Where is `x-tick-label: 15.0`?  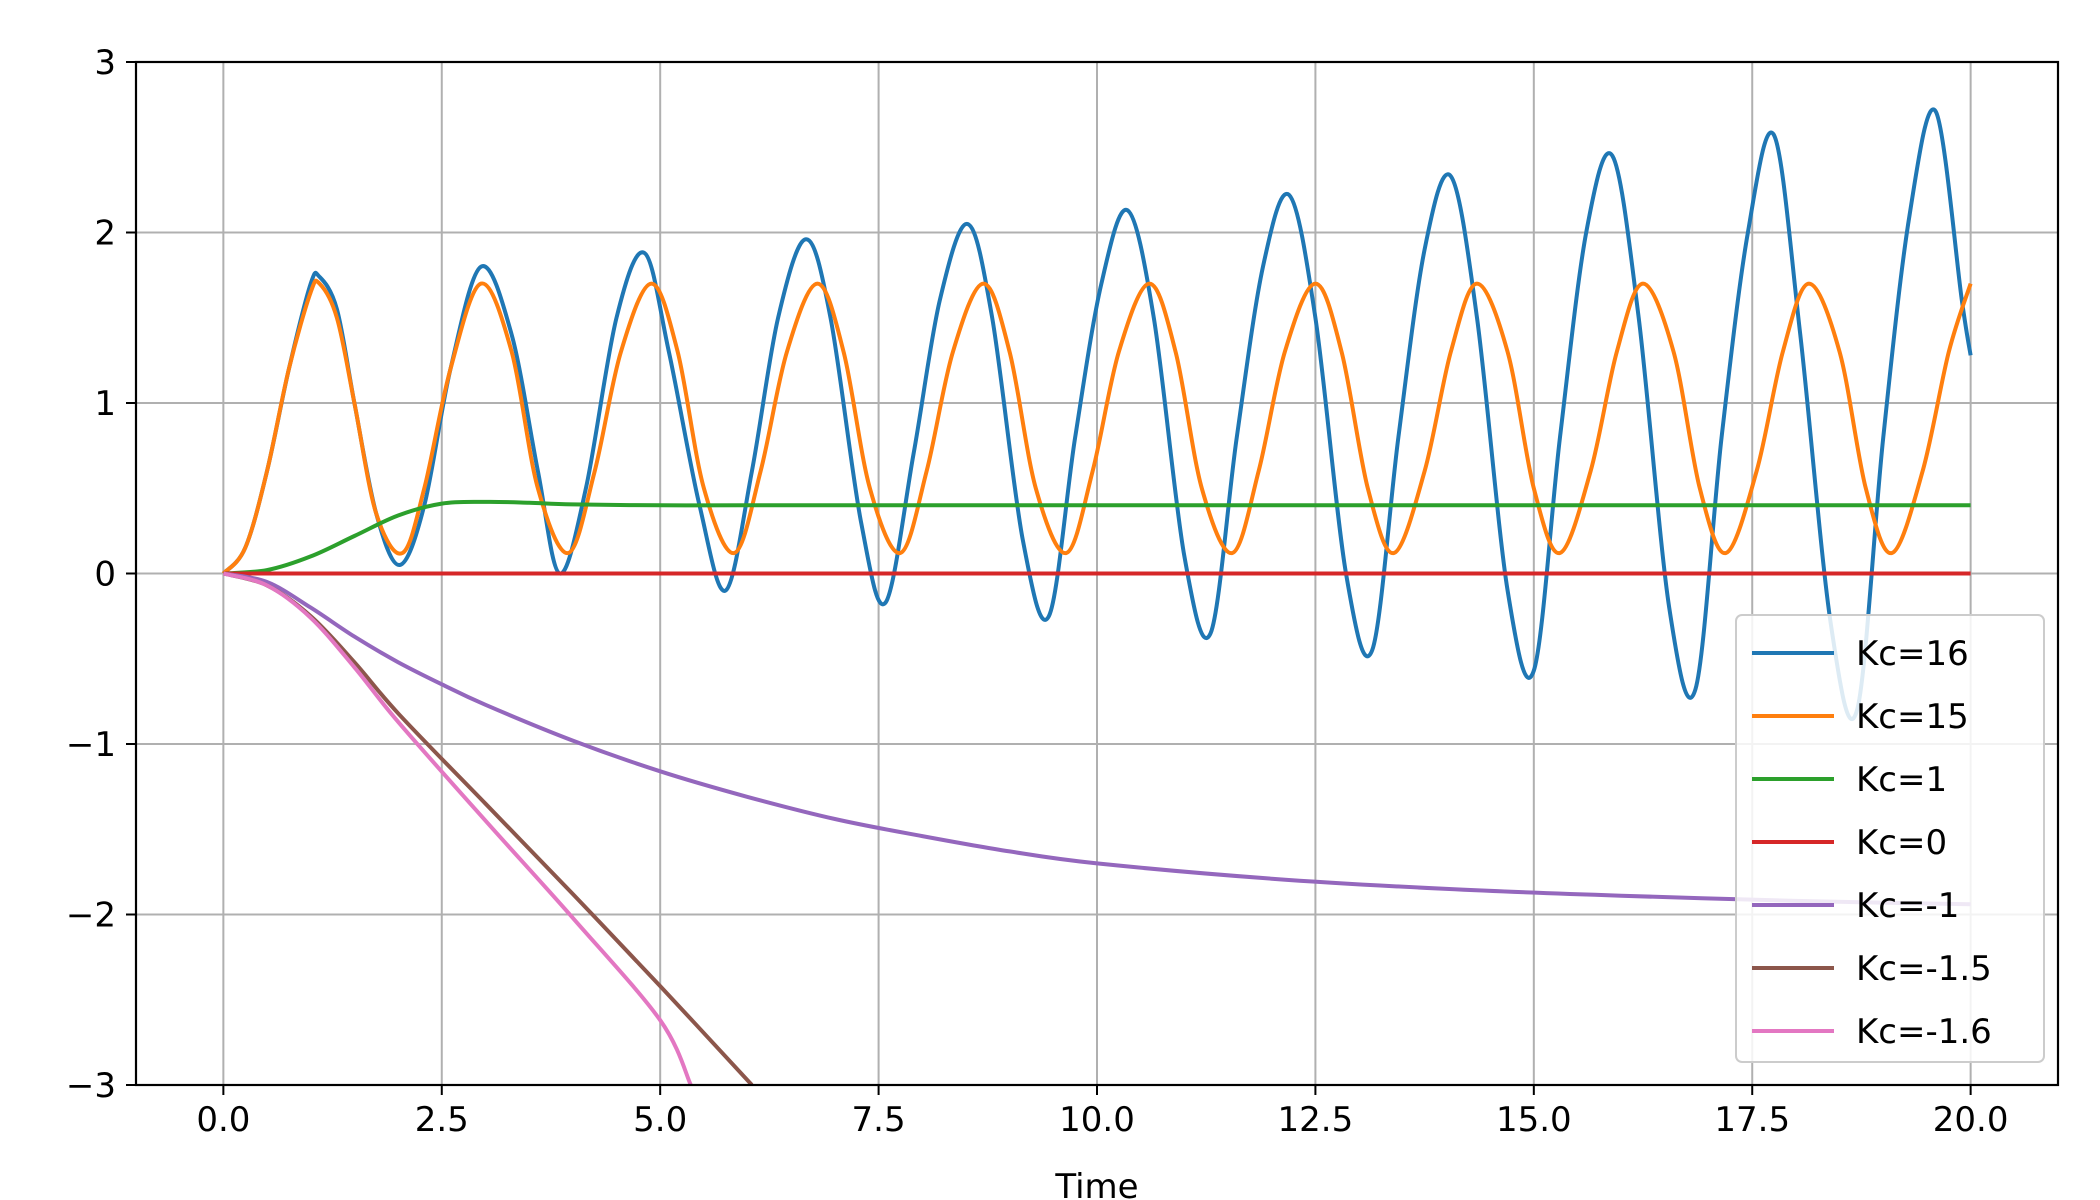
x-tick-label: 15.0 is located at coordinates (1534, 1120).